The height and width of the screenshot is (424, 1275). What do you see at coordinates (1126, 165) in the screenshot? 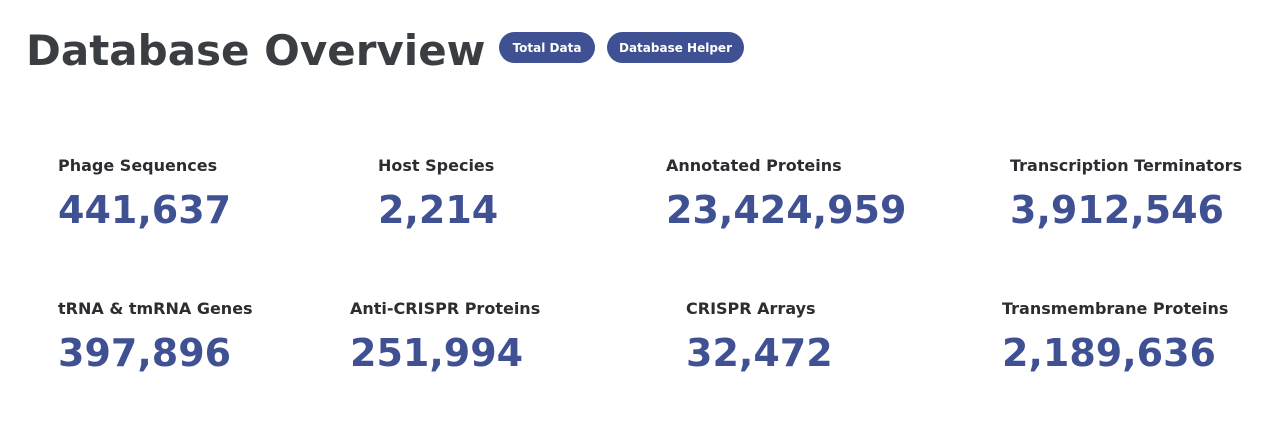
I see `stat-label: Transcription Terminators` at bounding box center [1126, 165].